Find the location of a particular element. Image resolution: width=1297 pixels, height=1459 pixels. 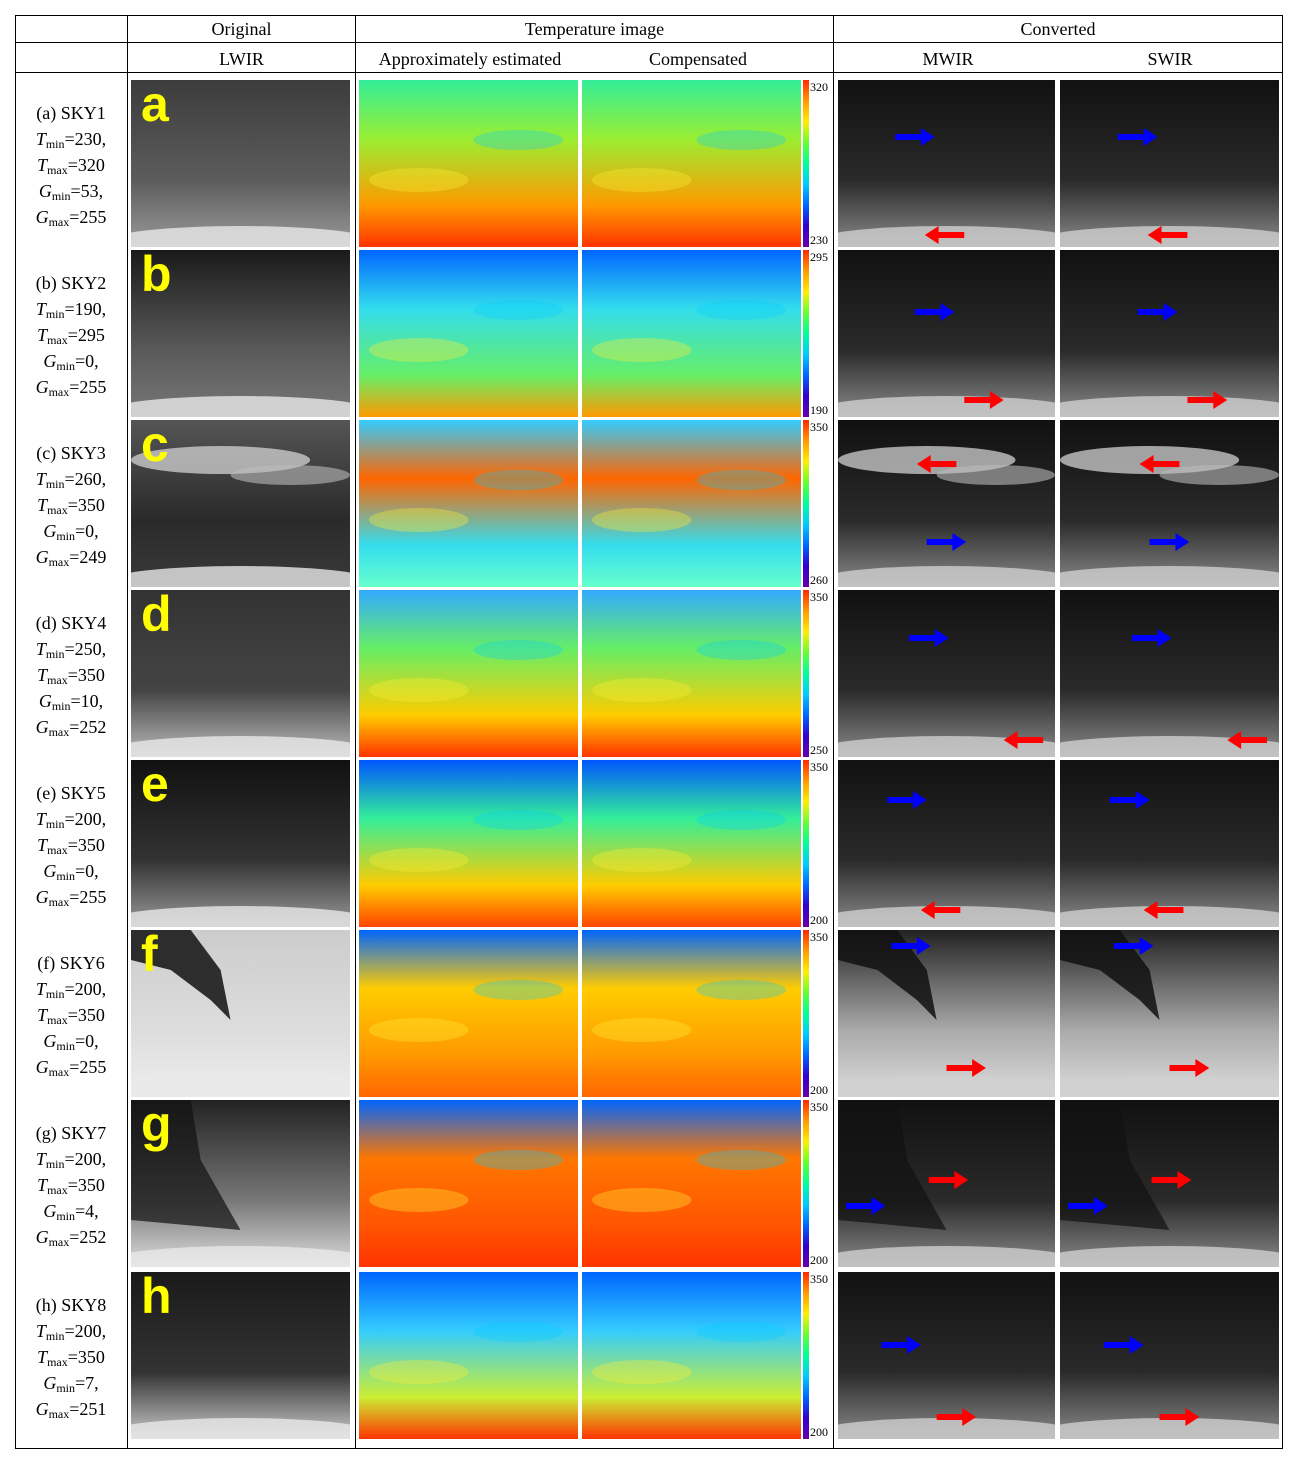

row-label: (a) SKY1 is located at coordinates (71, 113).